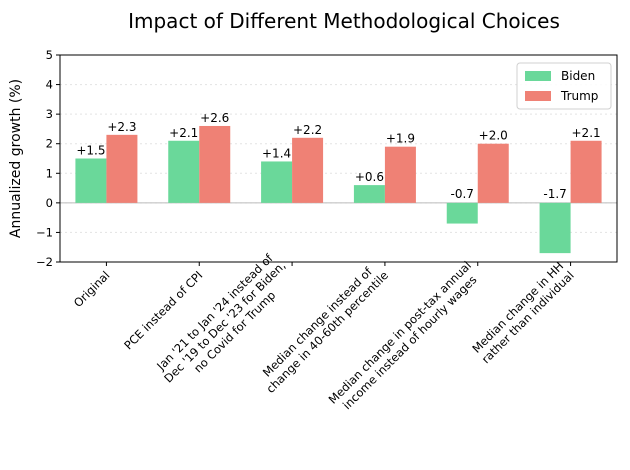 Image resolution: width=630 pixels, height=470 pixels. Describe the element at coordinates (276, 153) in the screenshot. I see `data-label-biden: +1.4` at that location.